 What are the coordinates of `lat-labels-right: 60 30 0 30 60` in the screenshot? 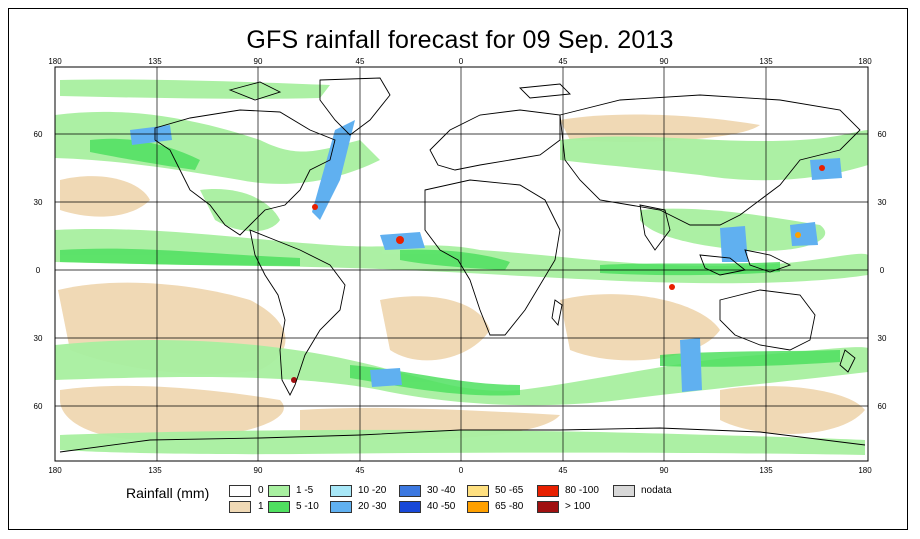 It's located at (882, 270).